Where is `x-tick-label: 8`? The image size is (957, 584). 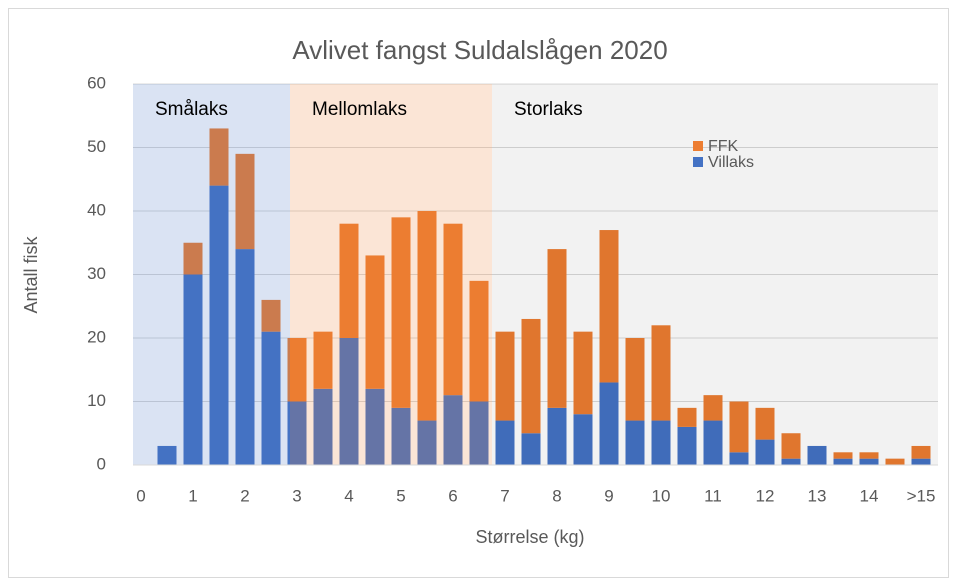
x-tick-label: 8 is located at coordinates (556, 495).